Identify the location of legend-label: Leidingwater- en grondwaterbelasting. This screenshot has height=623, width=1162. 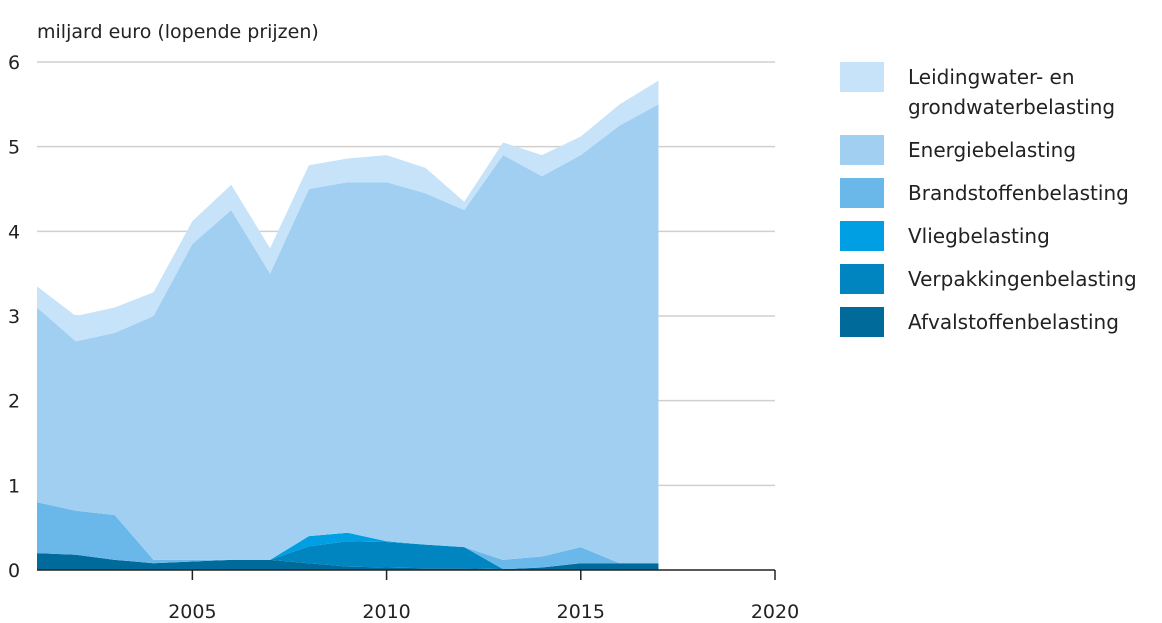
(1012, 92).